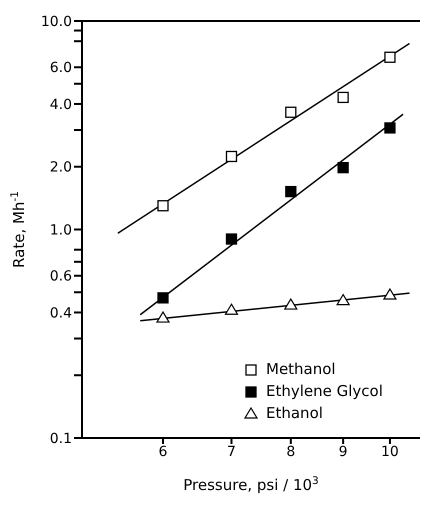  What do you see at coordinates (343, 452) in the screenshot?
I see `x-tick-label: 9` at bounding box center [343, 452].